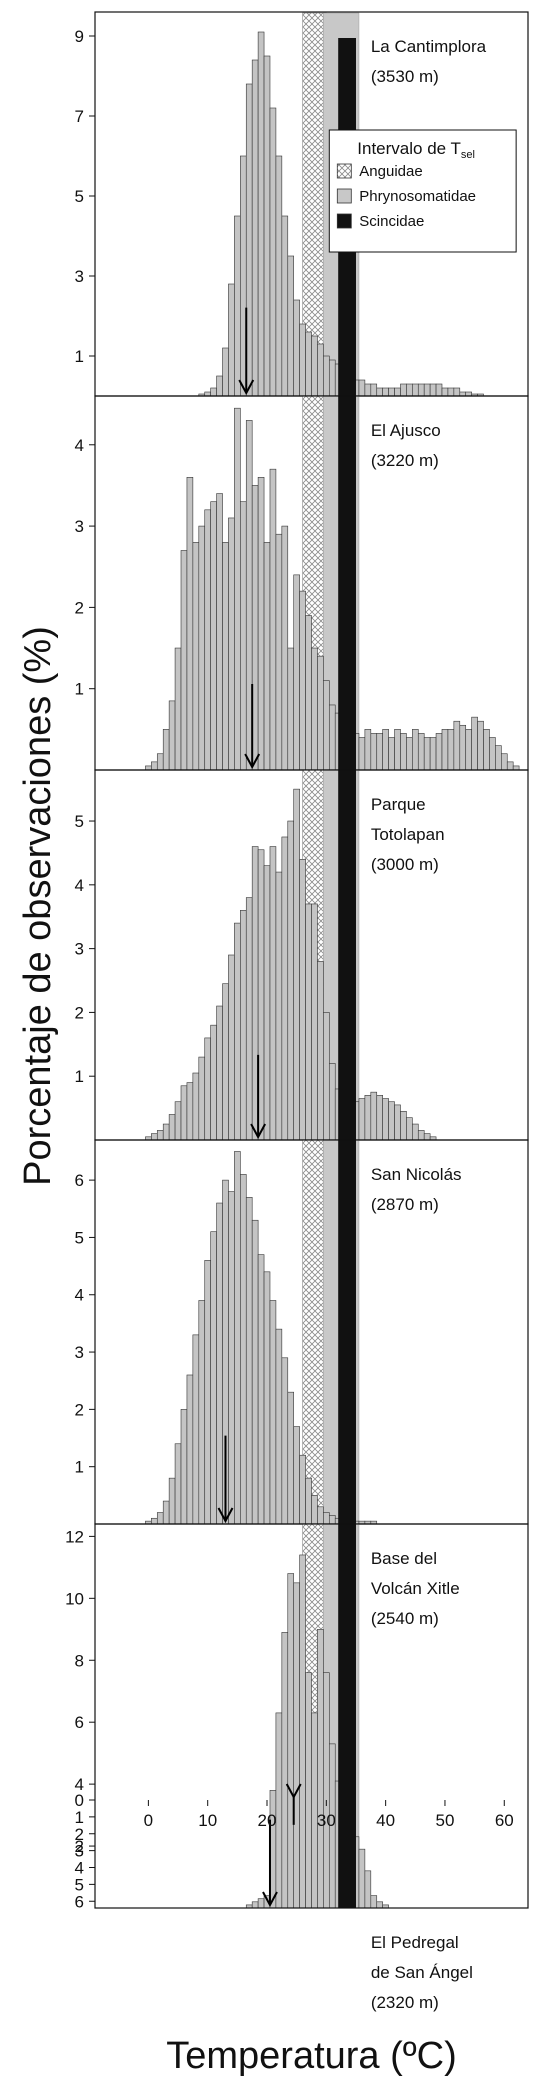  I want to click on panel-site-label: San Nicolás, so click(416, 1174).